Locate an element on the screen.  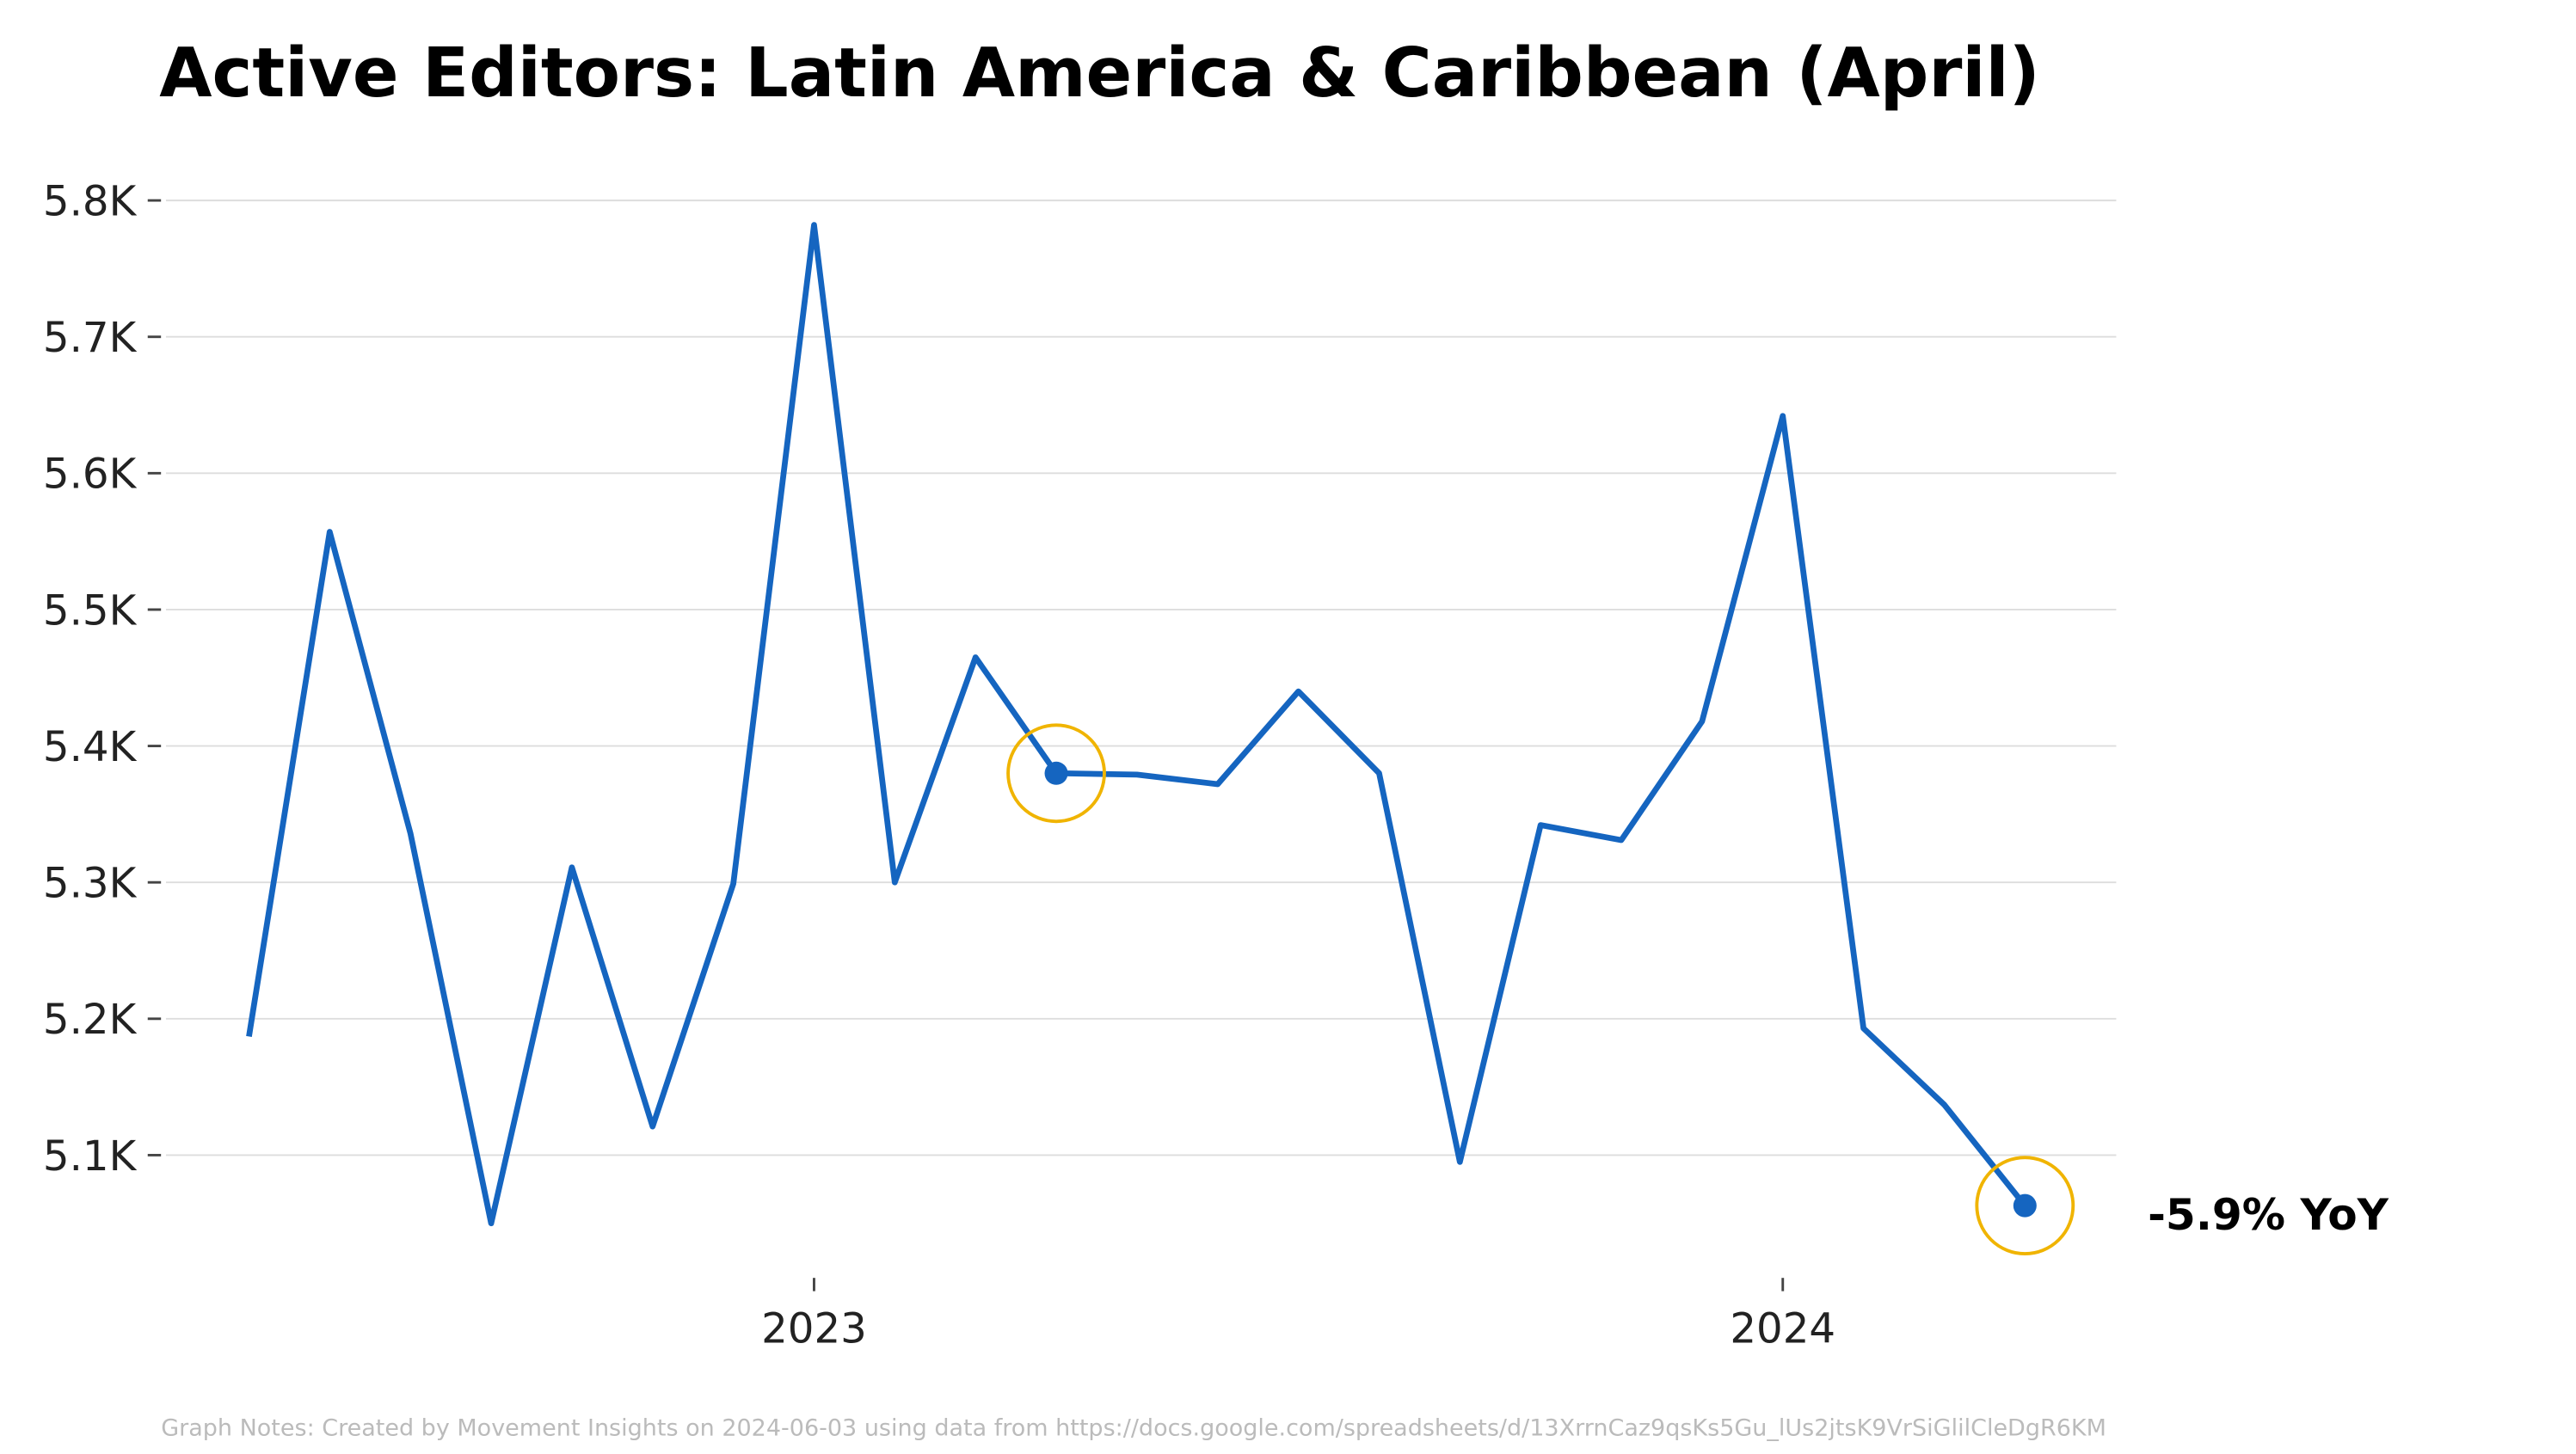
y-tick-label: 5.4K is located at coordinates (90, 747).